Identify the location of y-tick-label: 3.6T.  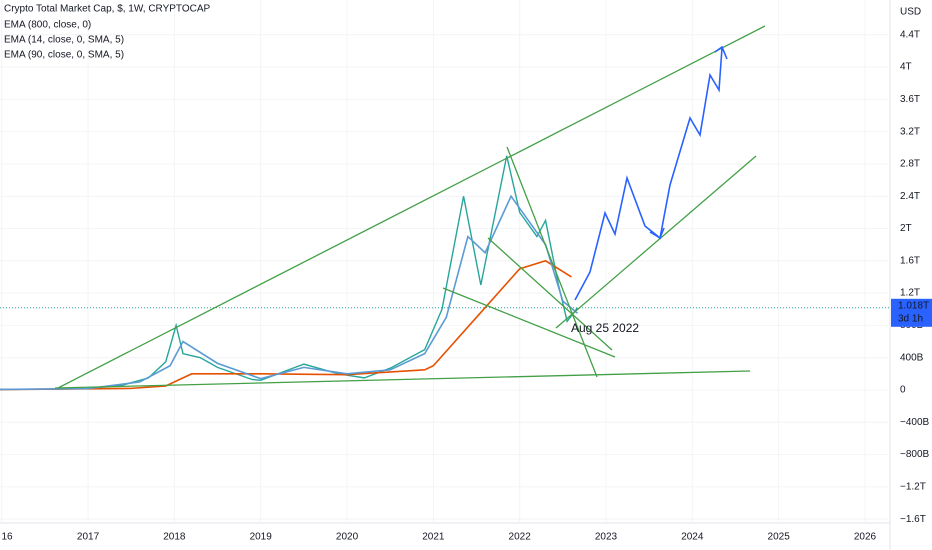
(910, 99).